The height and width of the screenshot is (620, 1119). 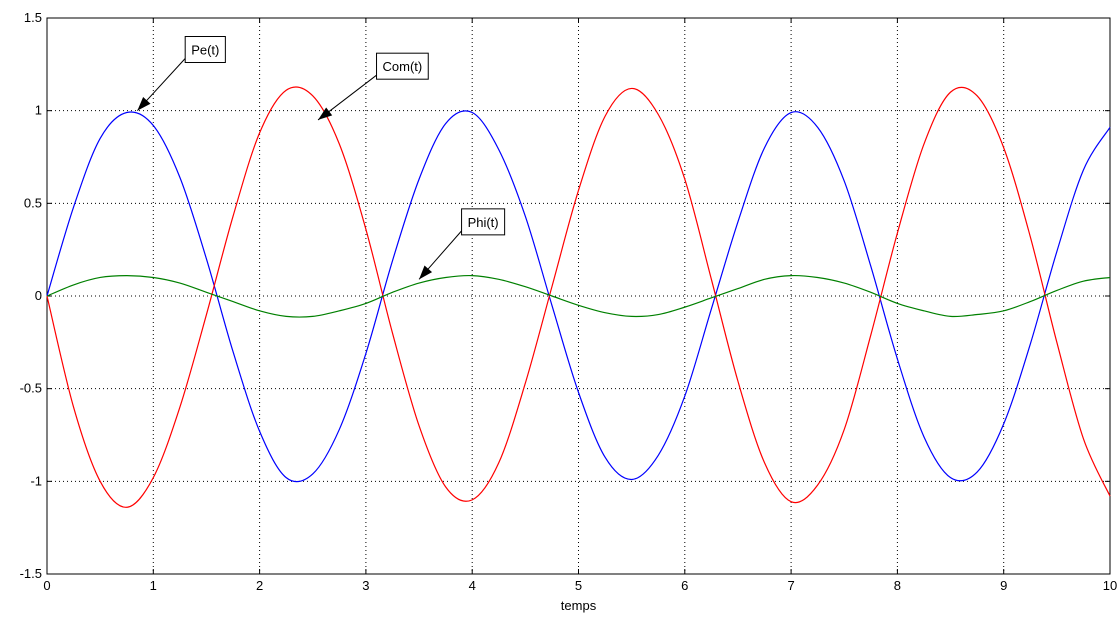 I want to click on annotation-label: Phi(t), so click(x=483, y=222).